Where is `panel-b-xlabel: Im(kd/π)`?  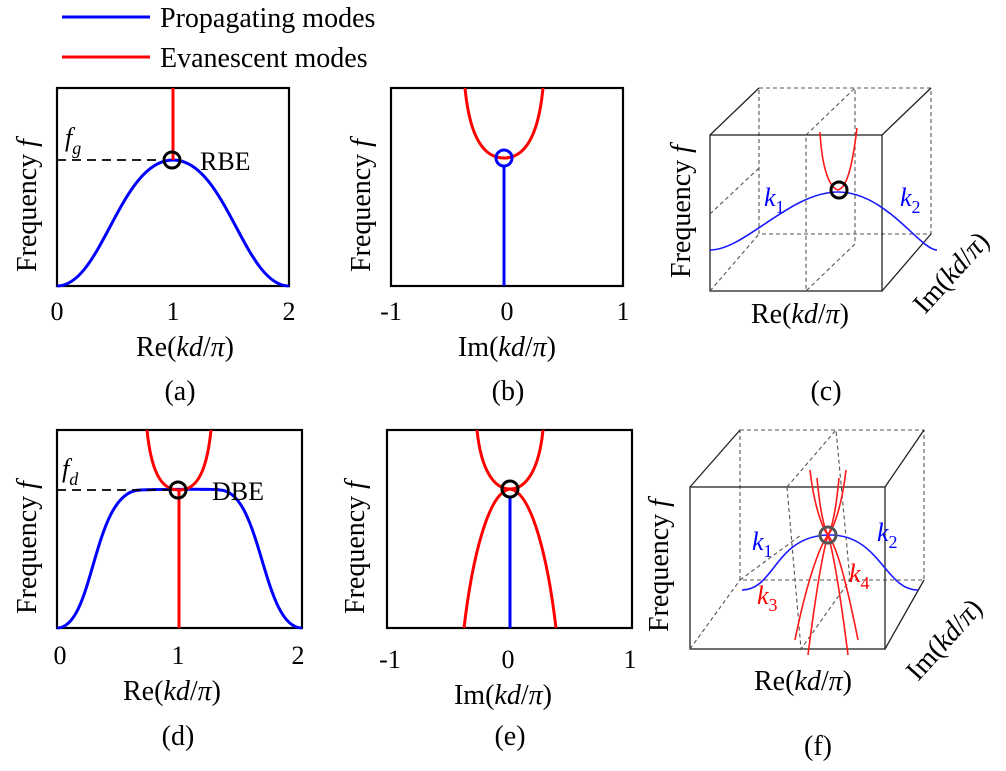
panel-b-xlabel: Im(kd/π) is located at coordinates (507, 347).